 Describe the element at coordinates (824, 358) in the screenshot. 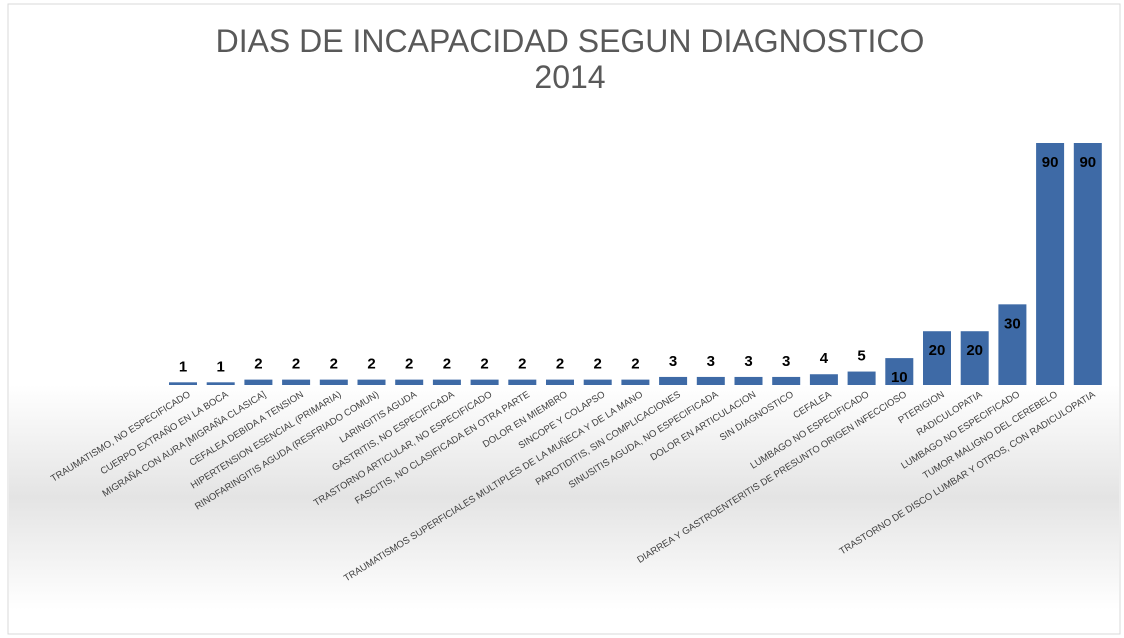

I see `data-label: 4` at that location.